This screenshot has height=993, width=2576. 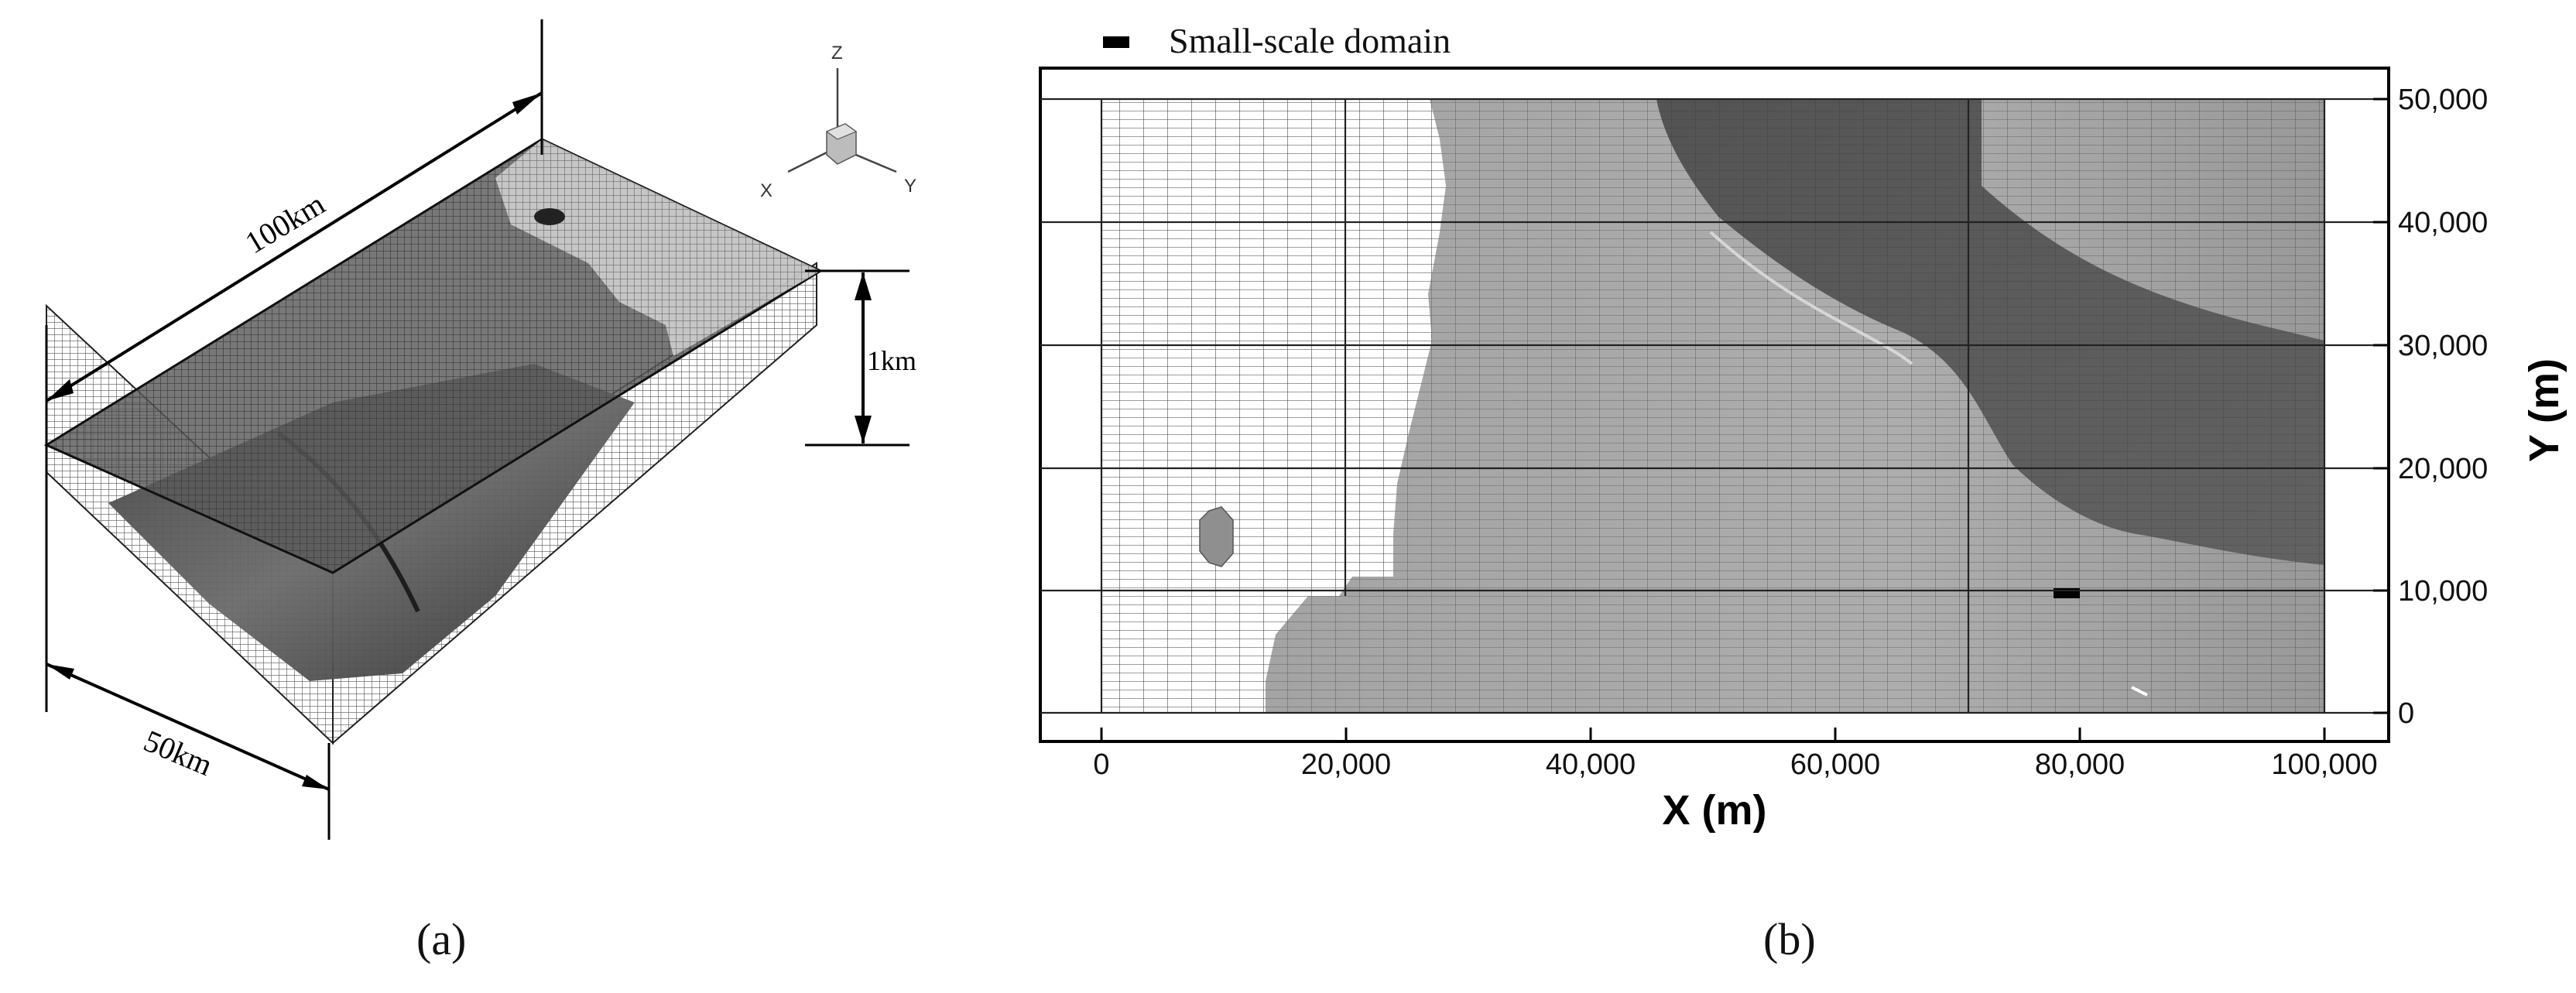 I want to click on dim-label-50km: 50km, so click(x=178, y=753).